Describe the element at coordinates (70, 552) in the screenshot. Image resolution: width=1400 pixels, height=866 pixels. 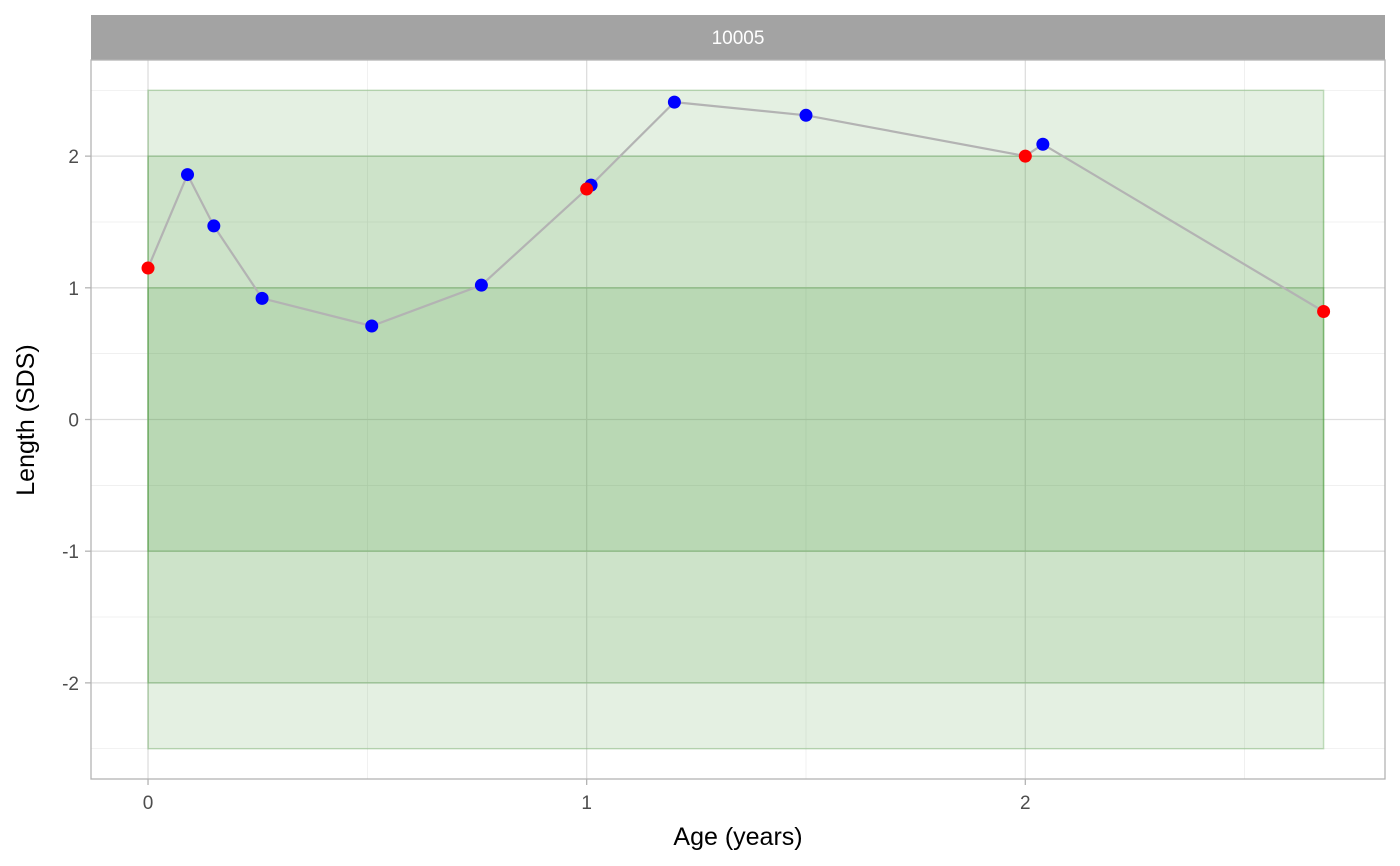
I see `y-tick-label: -1` at that location.